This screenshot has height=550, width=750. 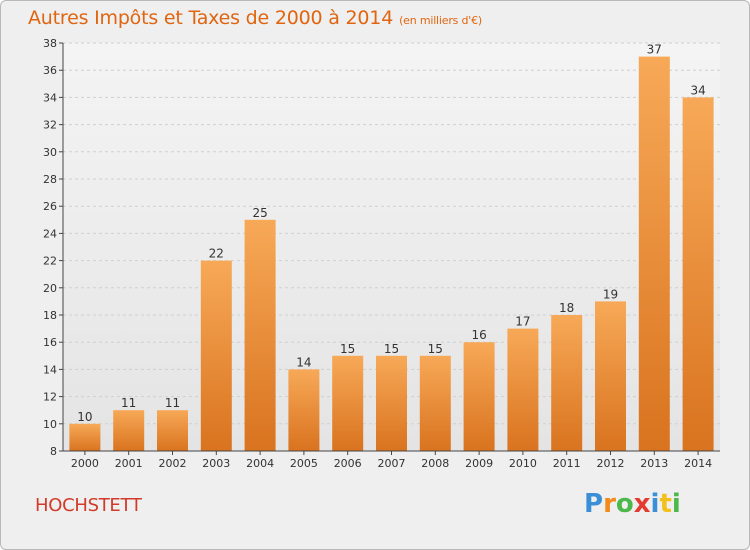 What do you see at coordinates (260, 463) in the screenshot?
I see `x-tick-label-2004: 2004` at bounding box center [260, 463].